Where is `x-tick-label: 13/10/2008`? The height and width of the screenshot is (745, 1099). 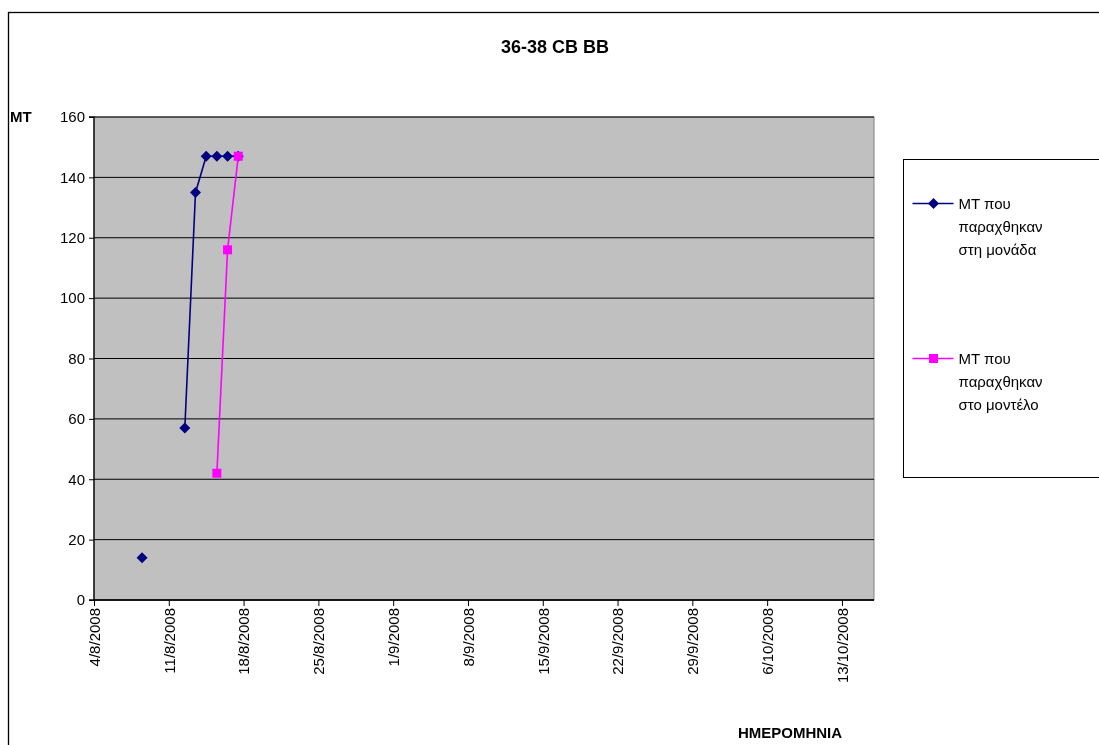
x-tick-label: 13/10/2008 is located at coordinates (842, 646).